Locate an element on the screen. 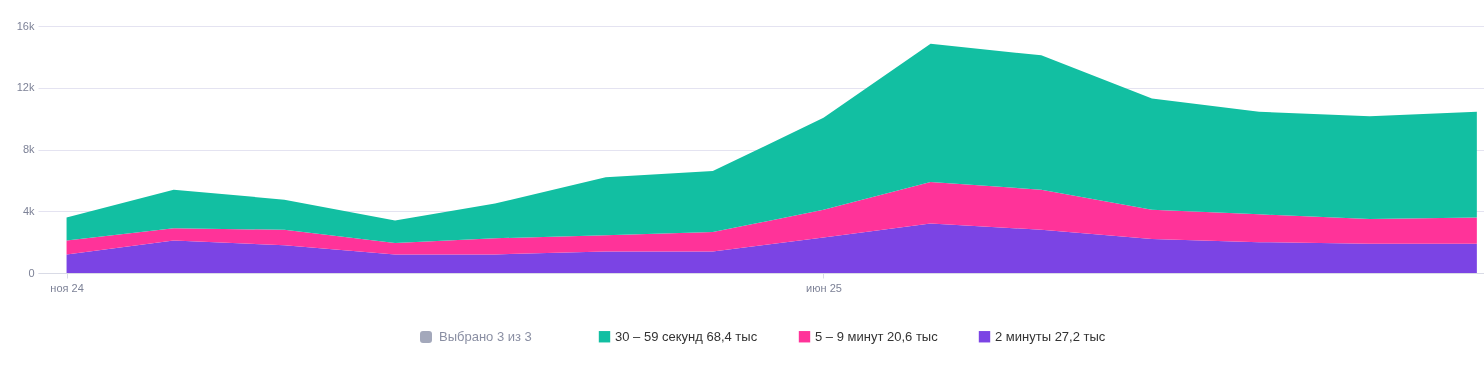 This screenshot has height=366, width=1484. legend-label: 5 – 9 минут 20,6 тыс is located at coordinates (877, 336).